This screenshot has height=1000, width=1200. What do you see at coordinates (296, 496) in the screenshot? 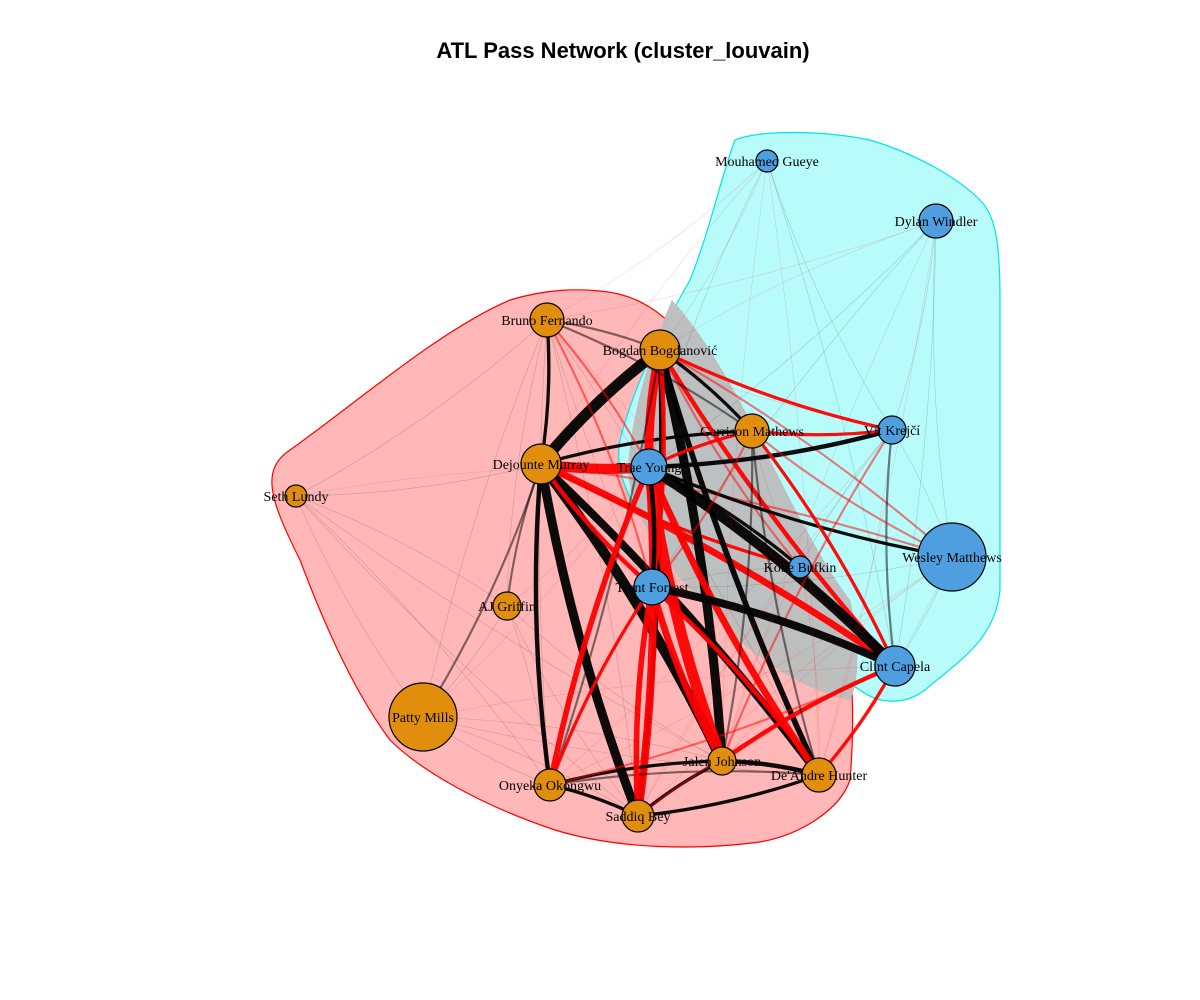
I see `node-lundy` at bounding box center [296, 496].